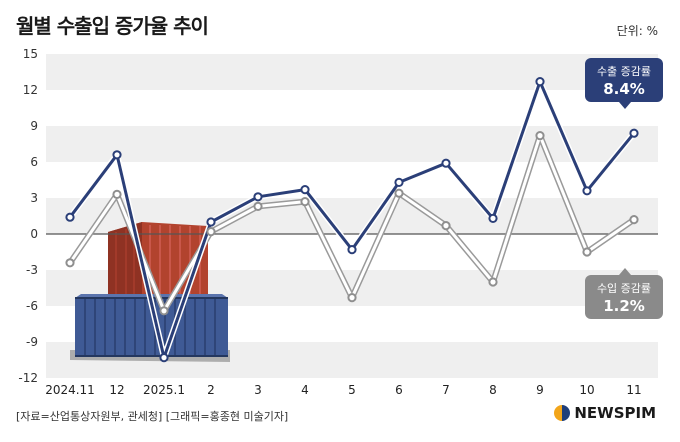 The width and height of the screenshot is (680, 442). What do you see at coordinates (112, 26) in the screenshot?
I see `chart-title: 월별 수출입 증가율 추이` at bounding box center [112, 26].